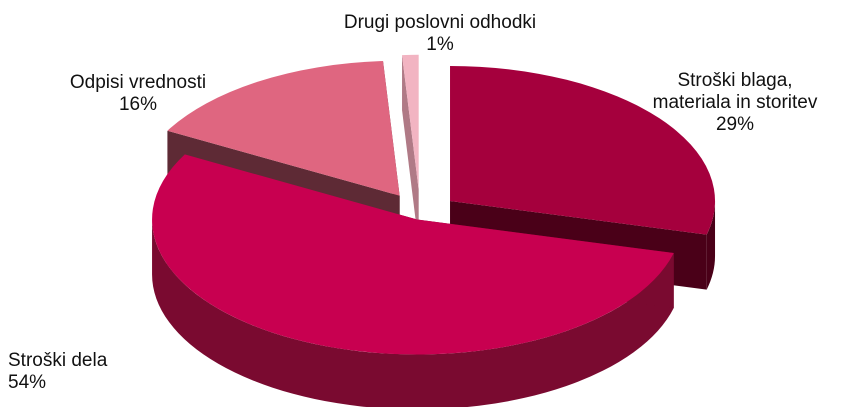 This screenshot has height=407, width=843. I want to click on slice-percent: 16%, so click(138, 104).